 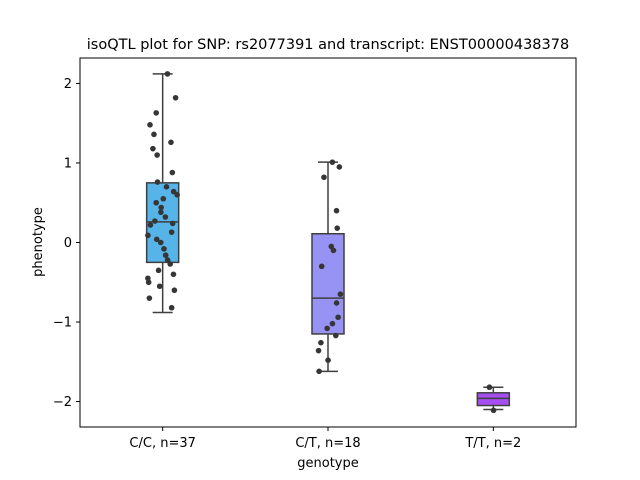 What do you see at coordinates (62, 402) in the screenshot?
I see `y-tick-label: −2` at bounding box center [62, 402].